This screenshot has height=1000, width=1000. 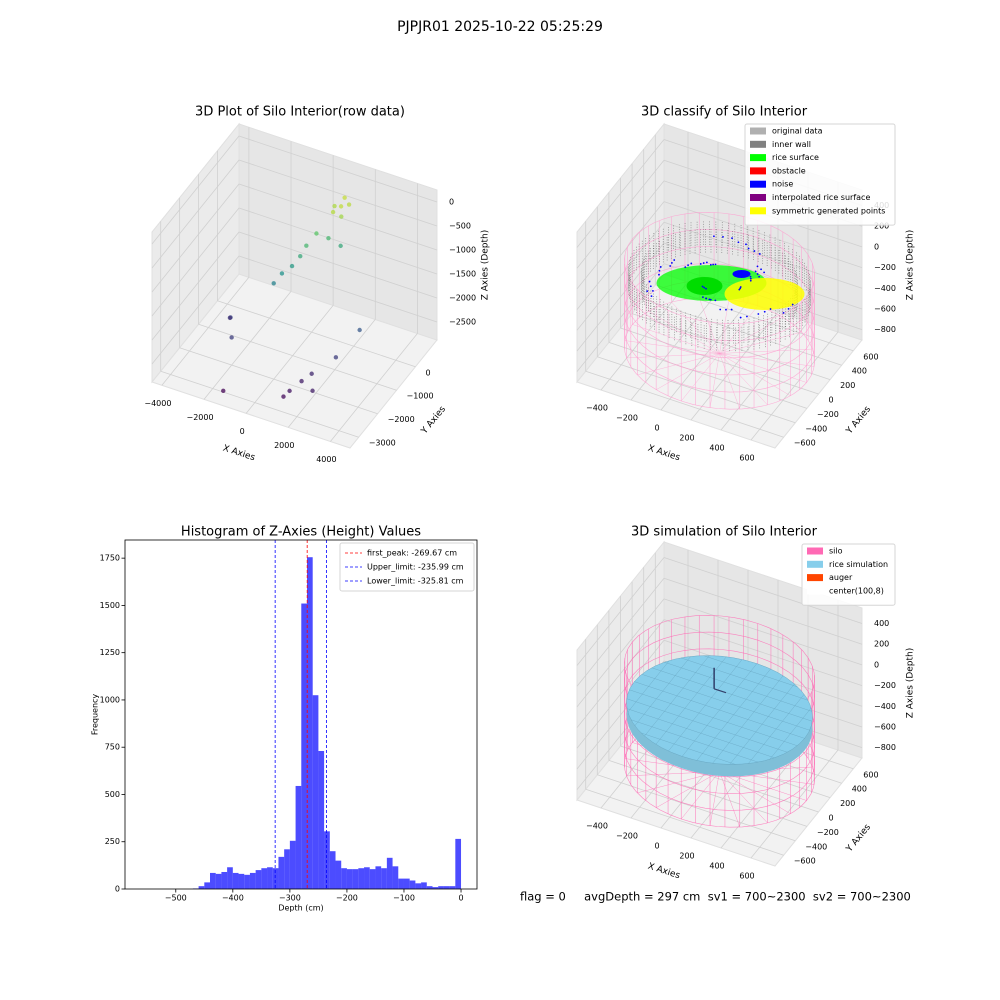 What do you see at coordinates (300, 112) in the screenshot?
I see `panel-title: 3D Plot of Silo Interior(row data)` at bounding box center [300, 112].